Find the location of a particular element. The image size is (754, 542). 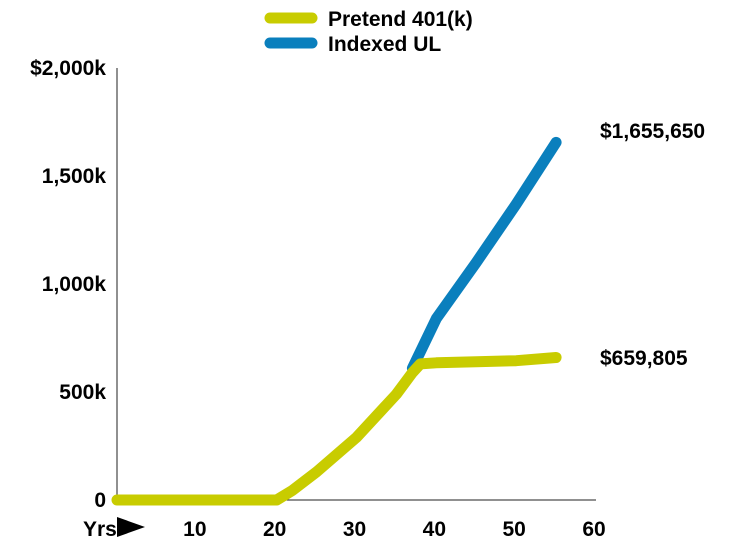

x-tick-label: 30 is located at coordinates (354, 529).